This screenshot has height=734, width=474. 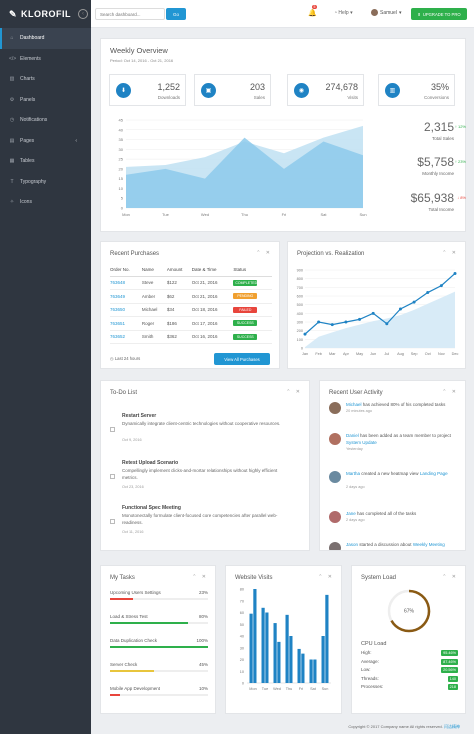 What do you see at coordinates (312, 11) in the screenshot?
I see `notifications-bell-icon: 🔔 5` at bounding box center [312, 11].